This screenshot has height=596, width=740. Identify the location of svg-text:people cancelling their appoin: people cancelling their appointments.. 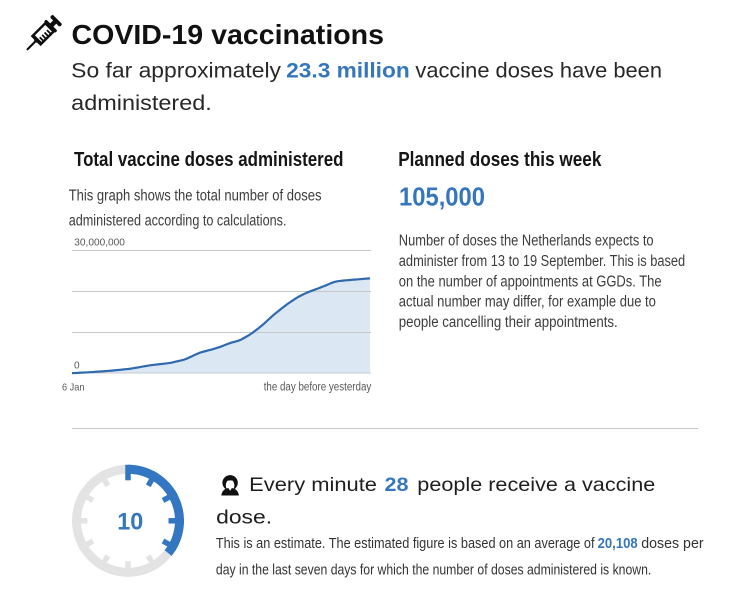
(508, 322).